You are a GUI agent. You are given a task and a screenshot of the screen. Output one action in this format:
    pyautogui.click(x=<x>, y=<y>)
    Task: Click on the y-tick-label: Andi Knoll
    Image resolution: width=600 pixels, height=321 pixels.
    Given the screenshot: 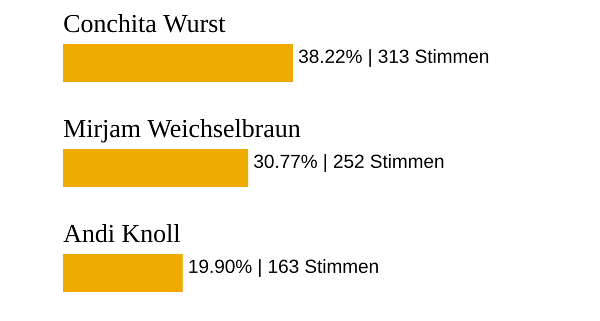 What is the action you would take?
    pyautogui.click(x=121, y=233)
    